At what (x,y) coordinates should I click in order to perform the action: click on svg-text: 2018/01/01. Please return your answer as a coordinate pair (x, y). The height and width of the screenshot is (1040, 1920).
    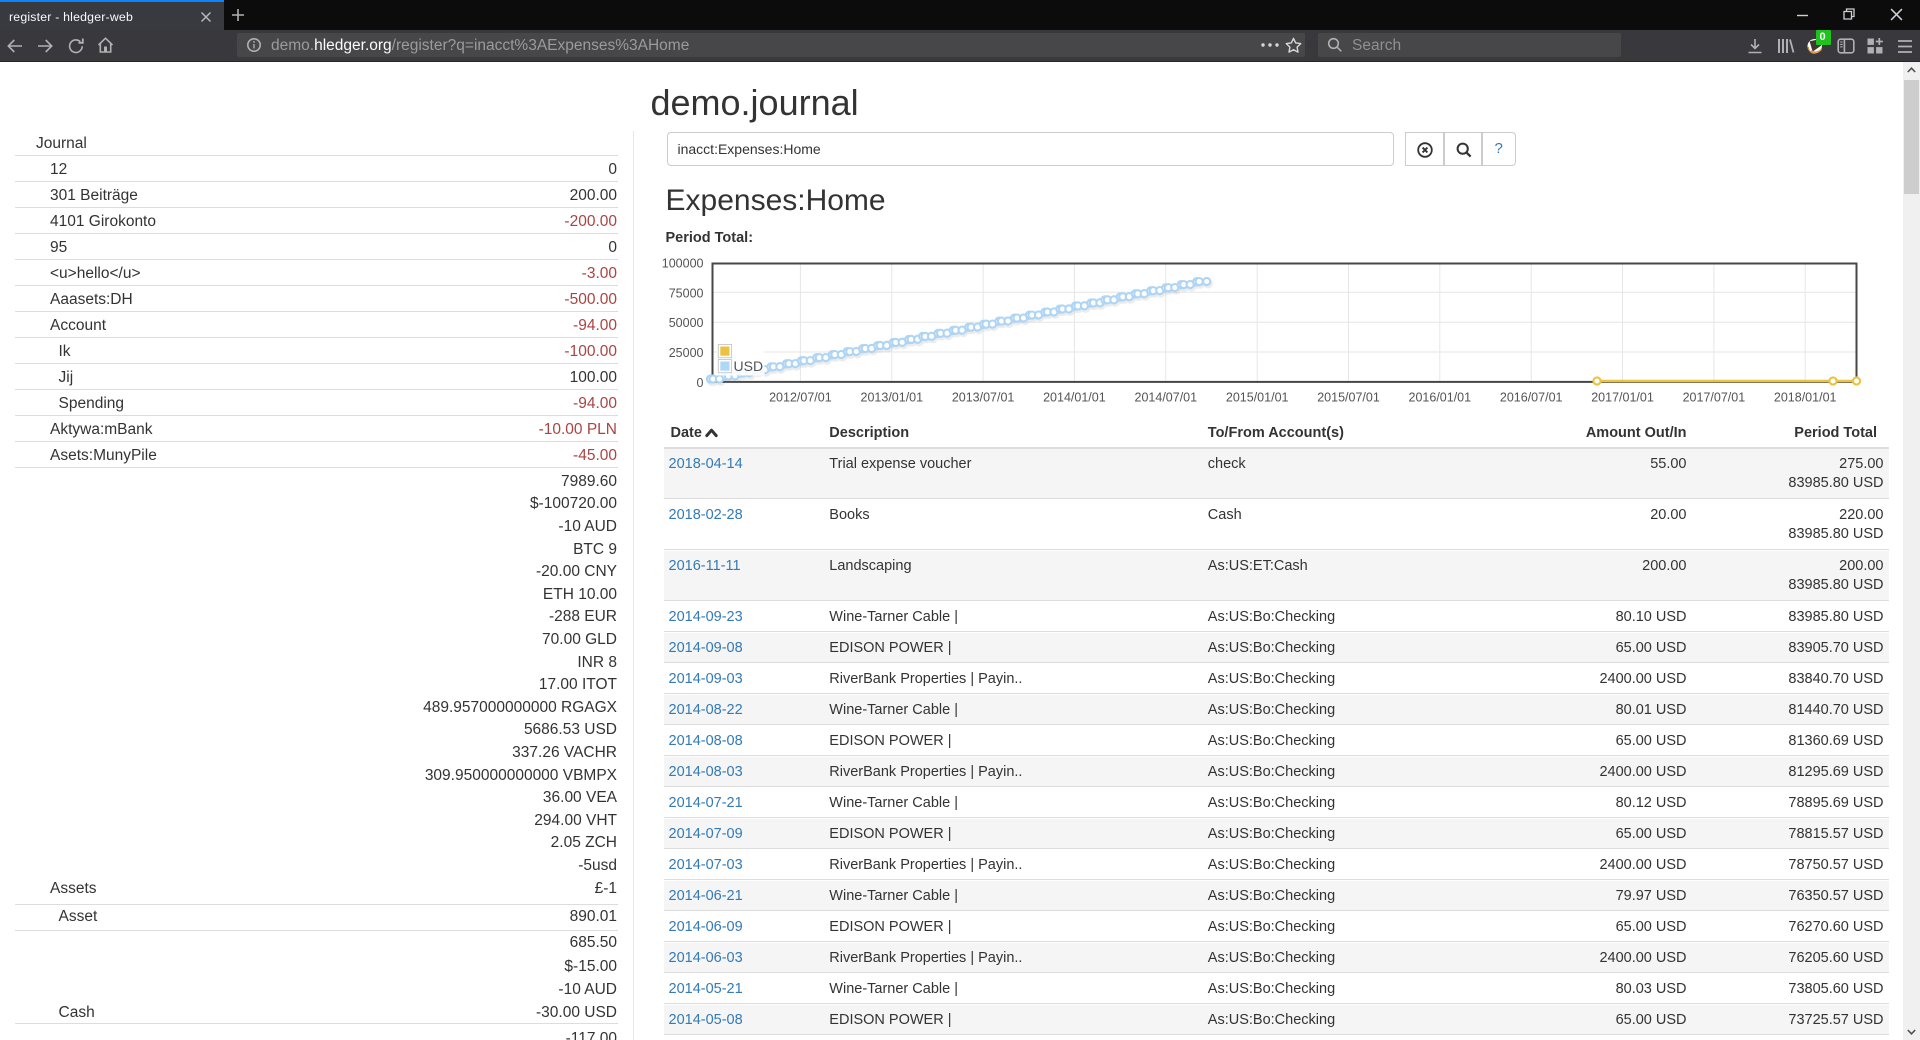
    Looking at the image, I should click on (1805, 398).